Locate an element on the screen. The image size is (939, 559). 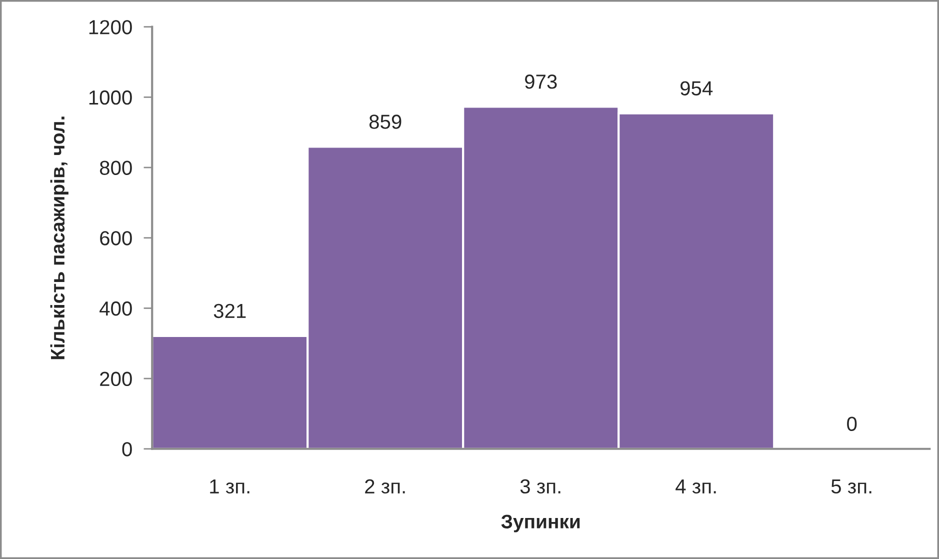
y-tick-label: 0 is located at coordinates (127, 449).